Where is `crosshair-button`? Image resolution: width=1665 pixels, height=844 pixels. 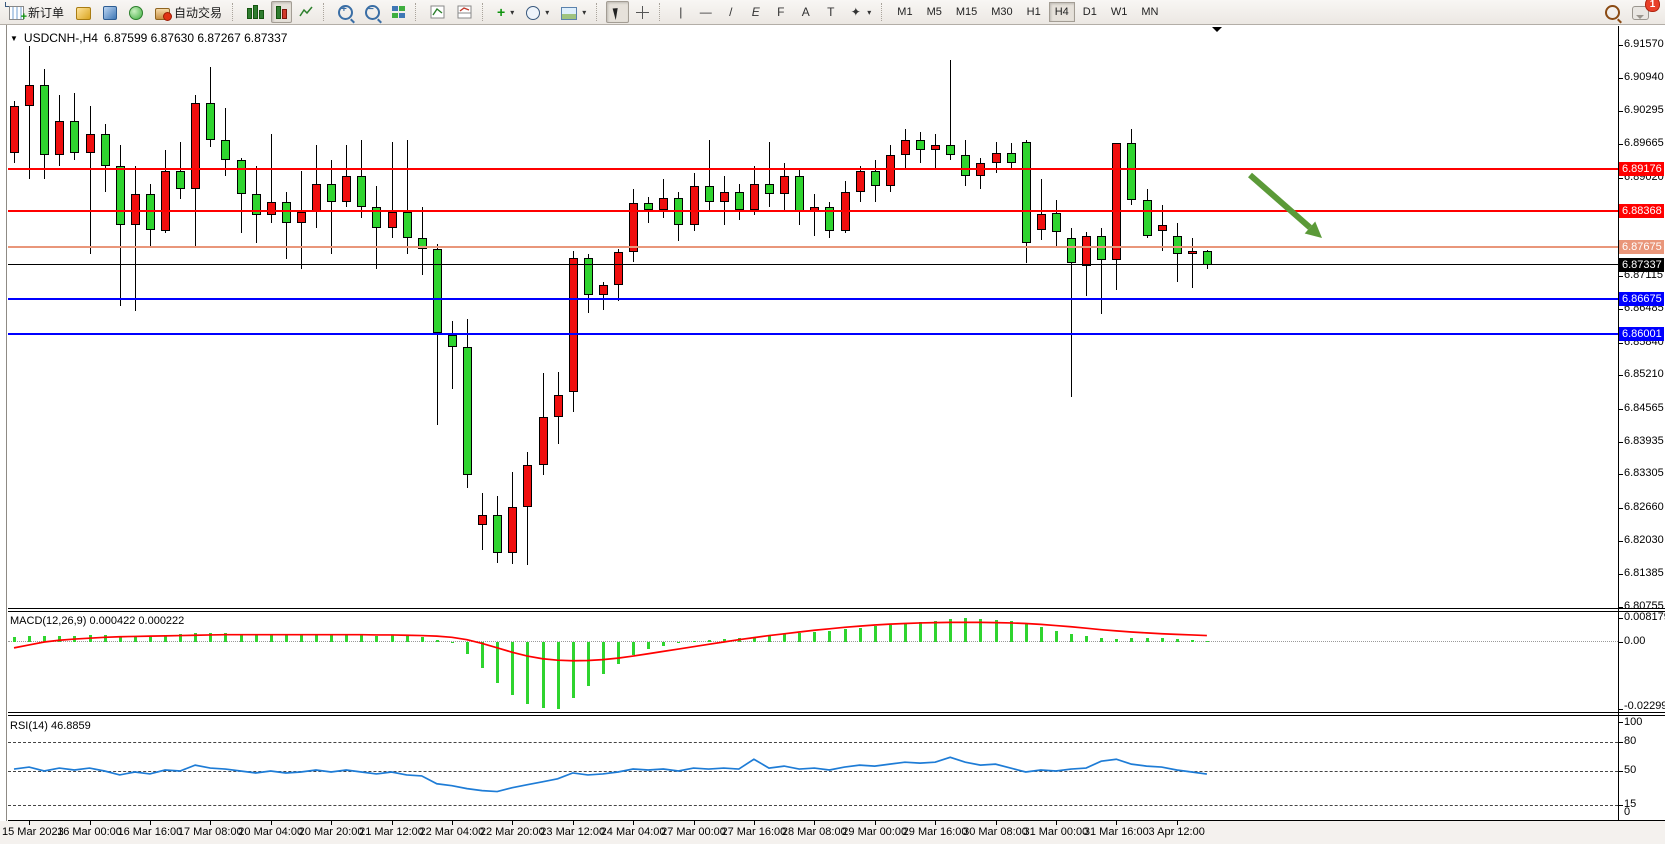
crosshair-button is located at coordinates (642, 12).